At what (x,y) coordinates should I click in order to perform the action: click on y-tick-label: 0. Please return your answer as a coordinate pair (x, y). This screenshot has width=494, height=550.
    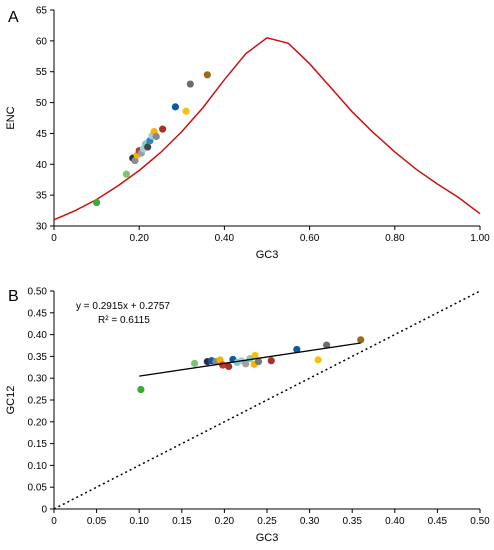
    Looking at the image, I should click on (44, 510).